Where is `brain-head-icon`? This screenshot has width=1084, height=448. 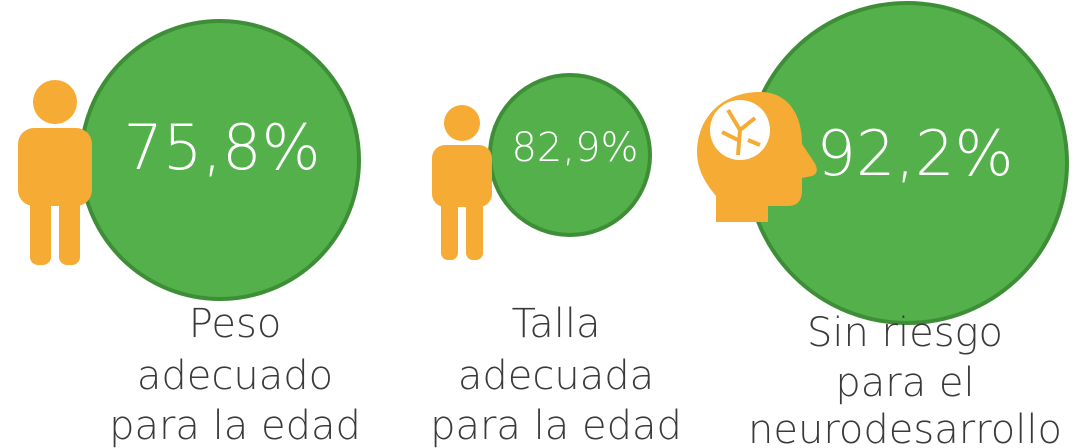 brain-head-icon is located at coordinates (757, 157).